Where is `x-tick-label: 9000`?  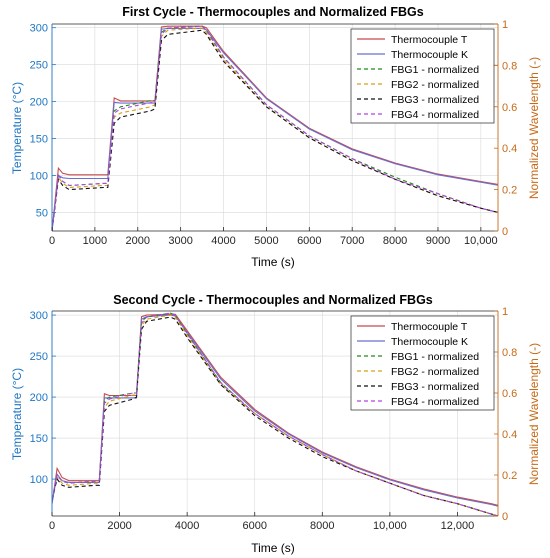 x-tick-label: 9000 is located at coordinates (438, 241).